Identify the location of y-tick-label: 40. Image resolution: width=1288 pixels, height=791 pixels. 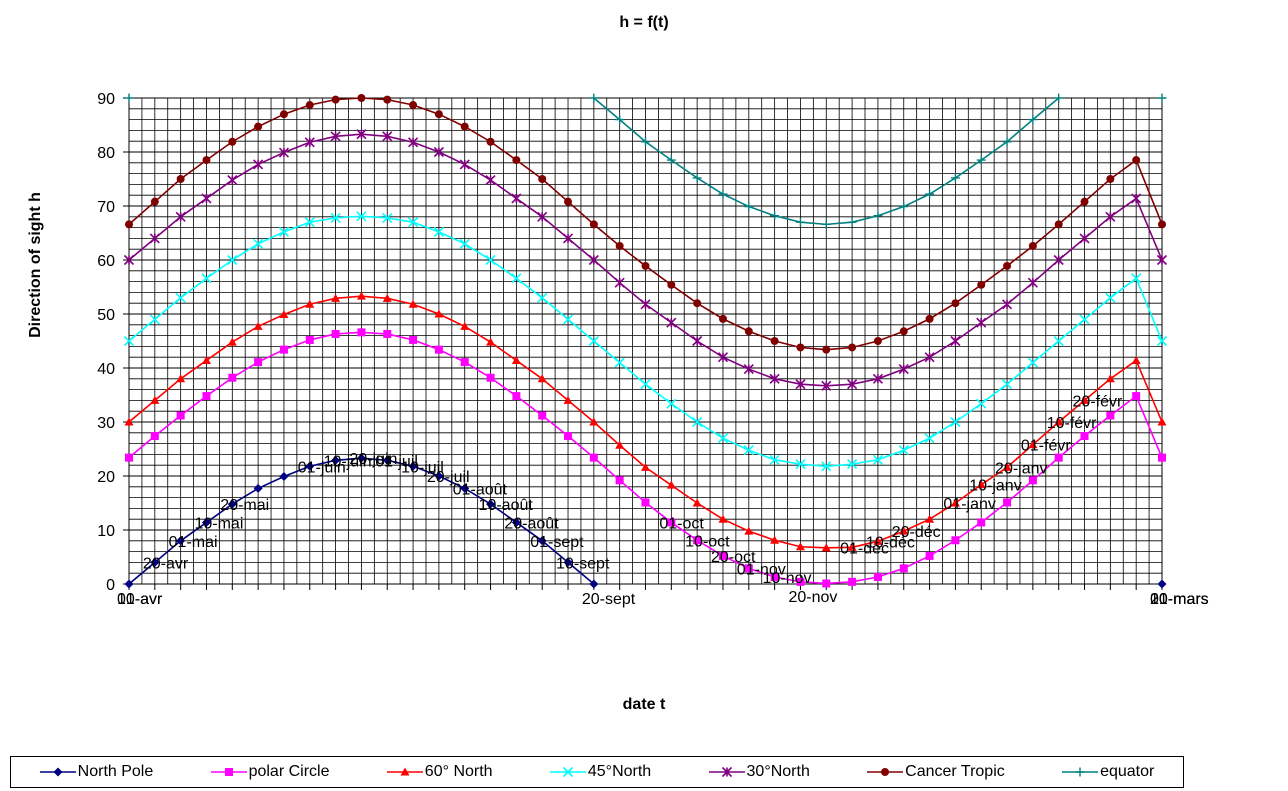
(106, 369).